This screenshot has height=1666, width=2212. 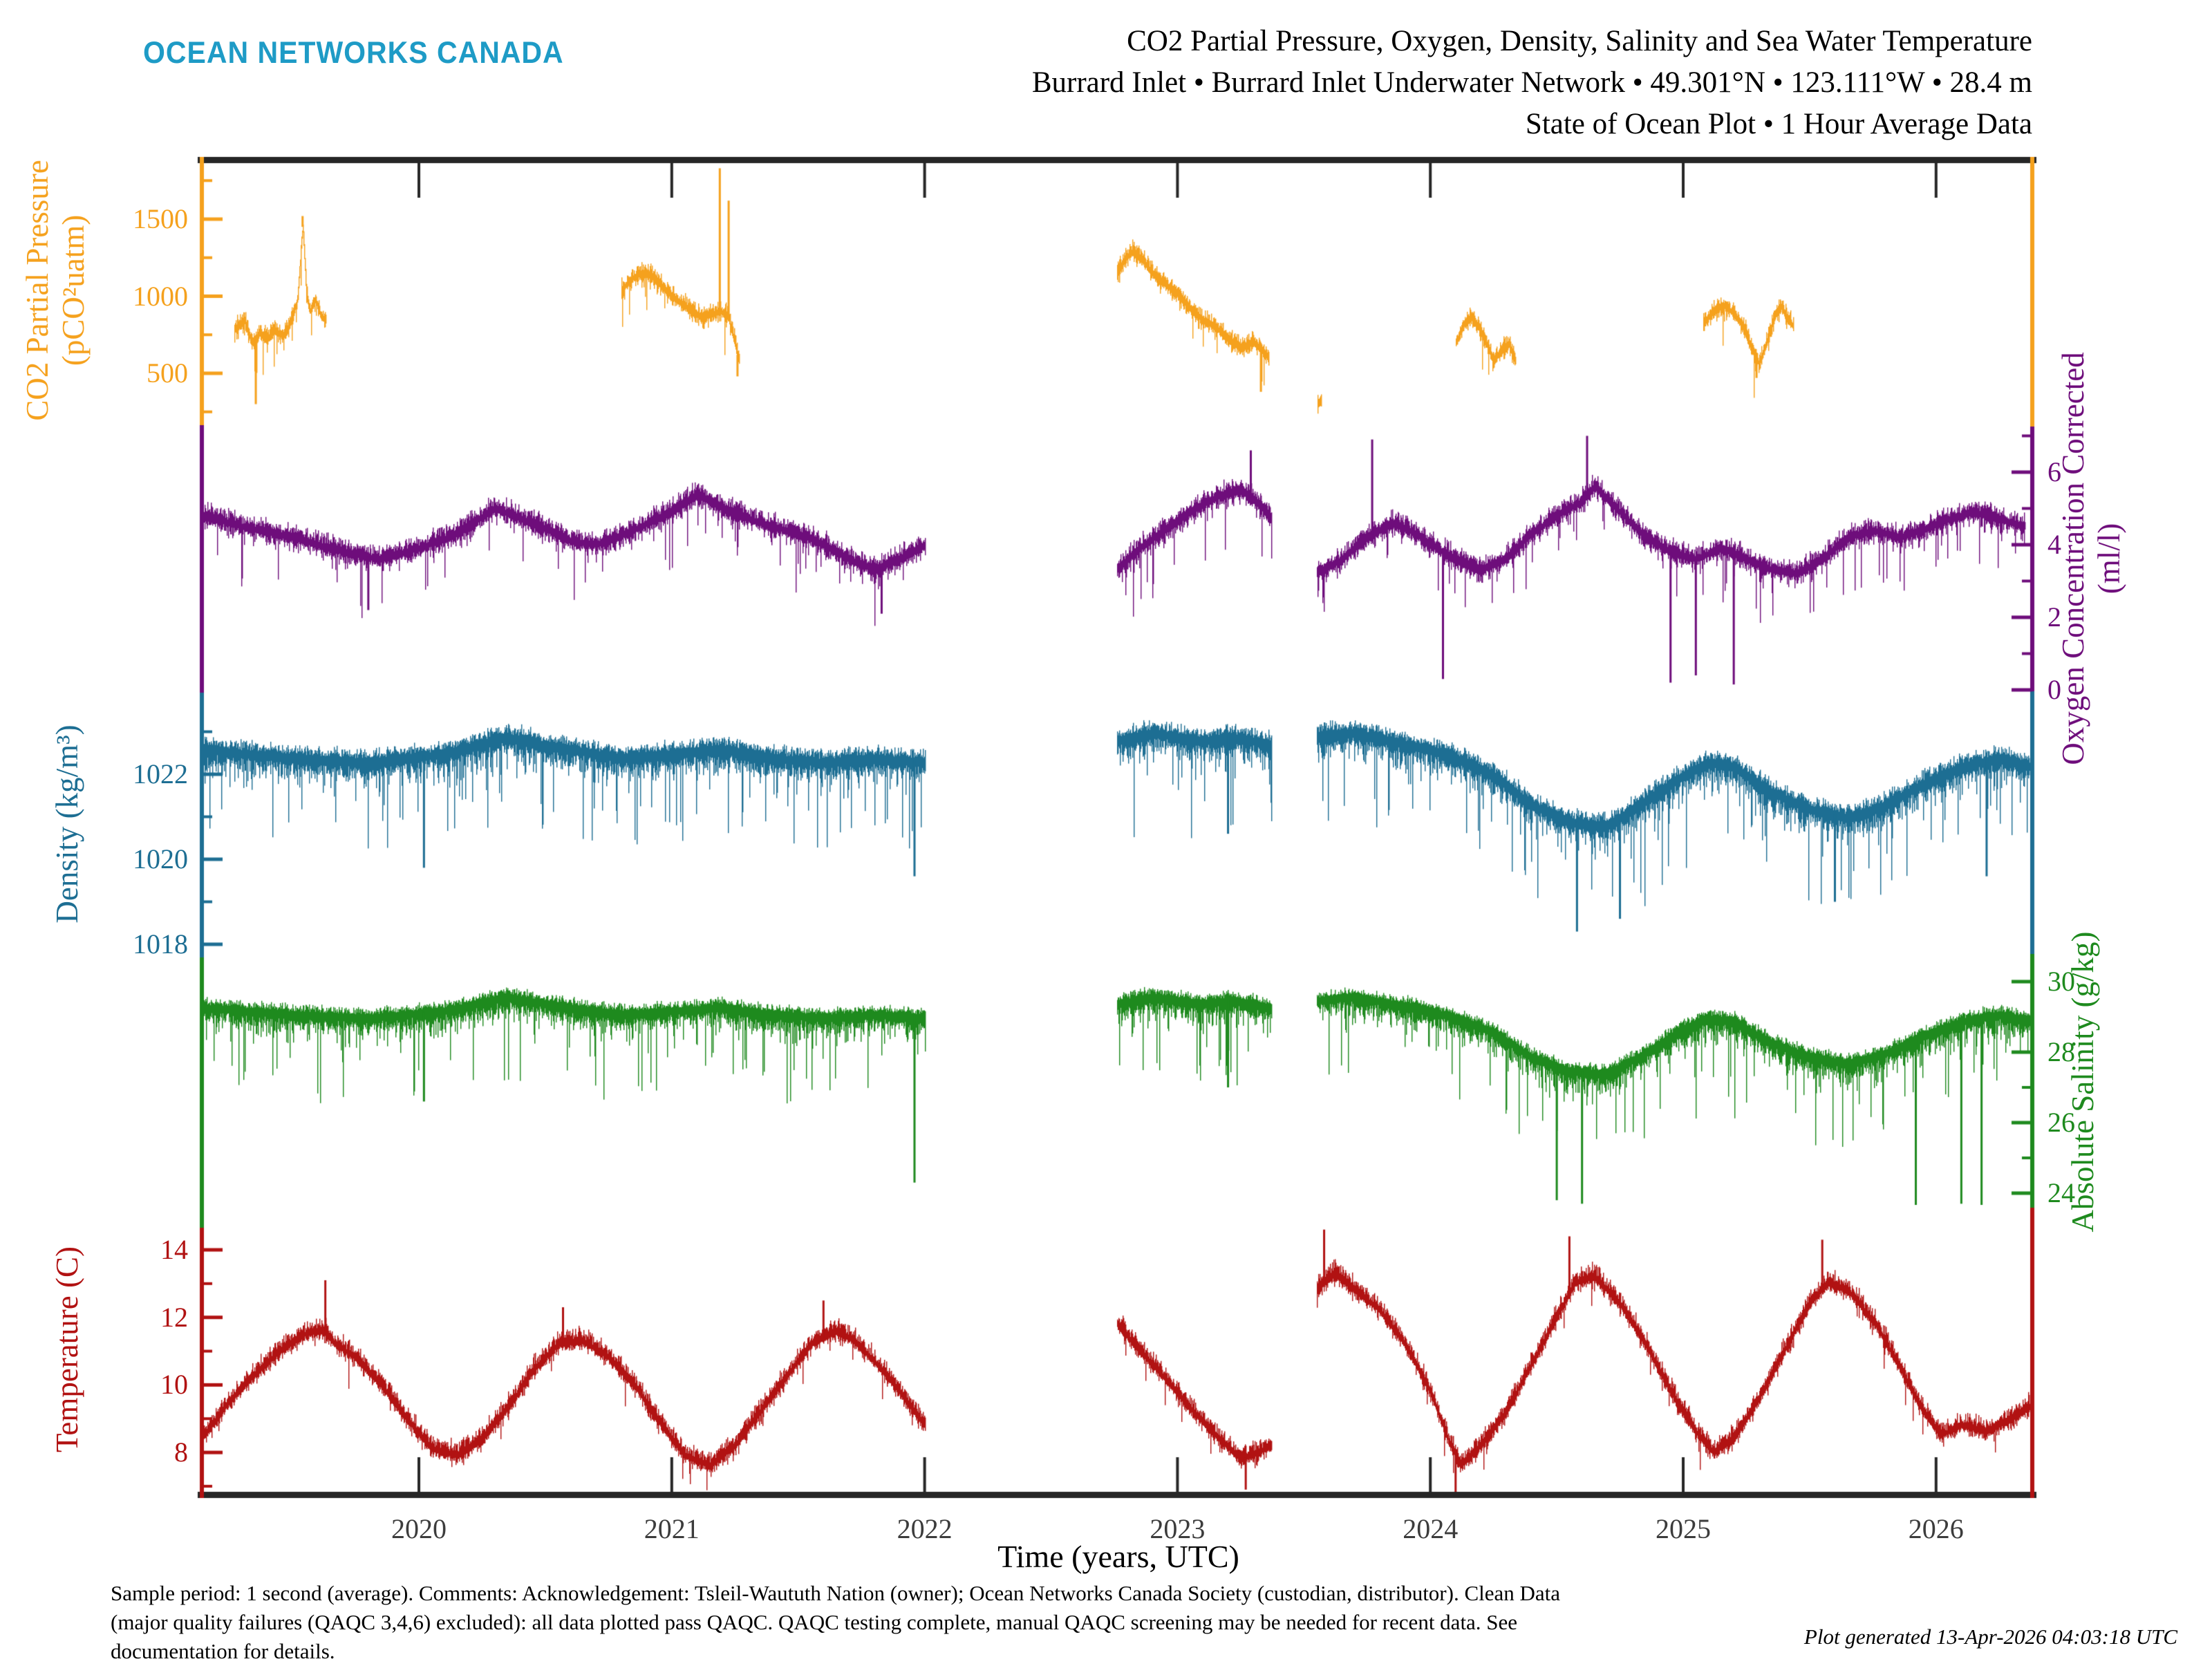 I want to click on x-axis-label: Time (years, UTC), so click(x=1118, y=1556).